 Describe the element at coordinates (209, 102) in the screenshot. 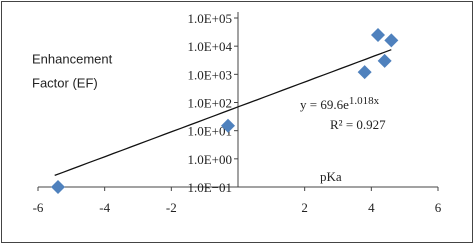

I see `y-tick-label: 1.0E+02` at that location.